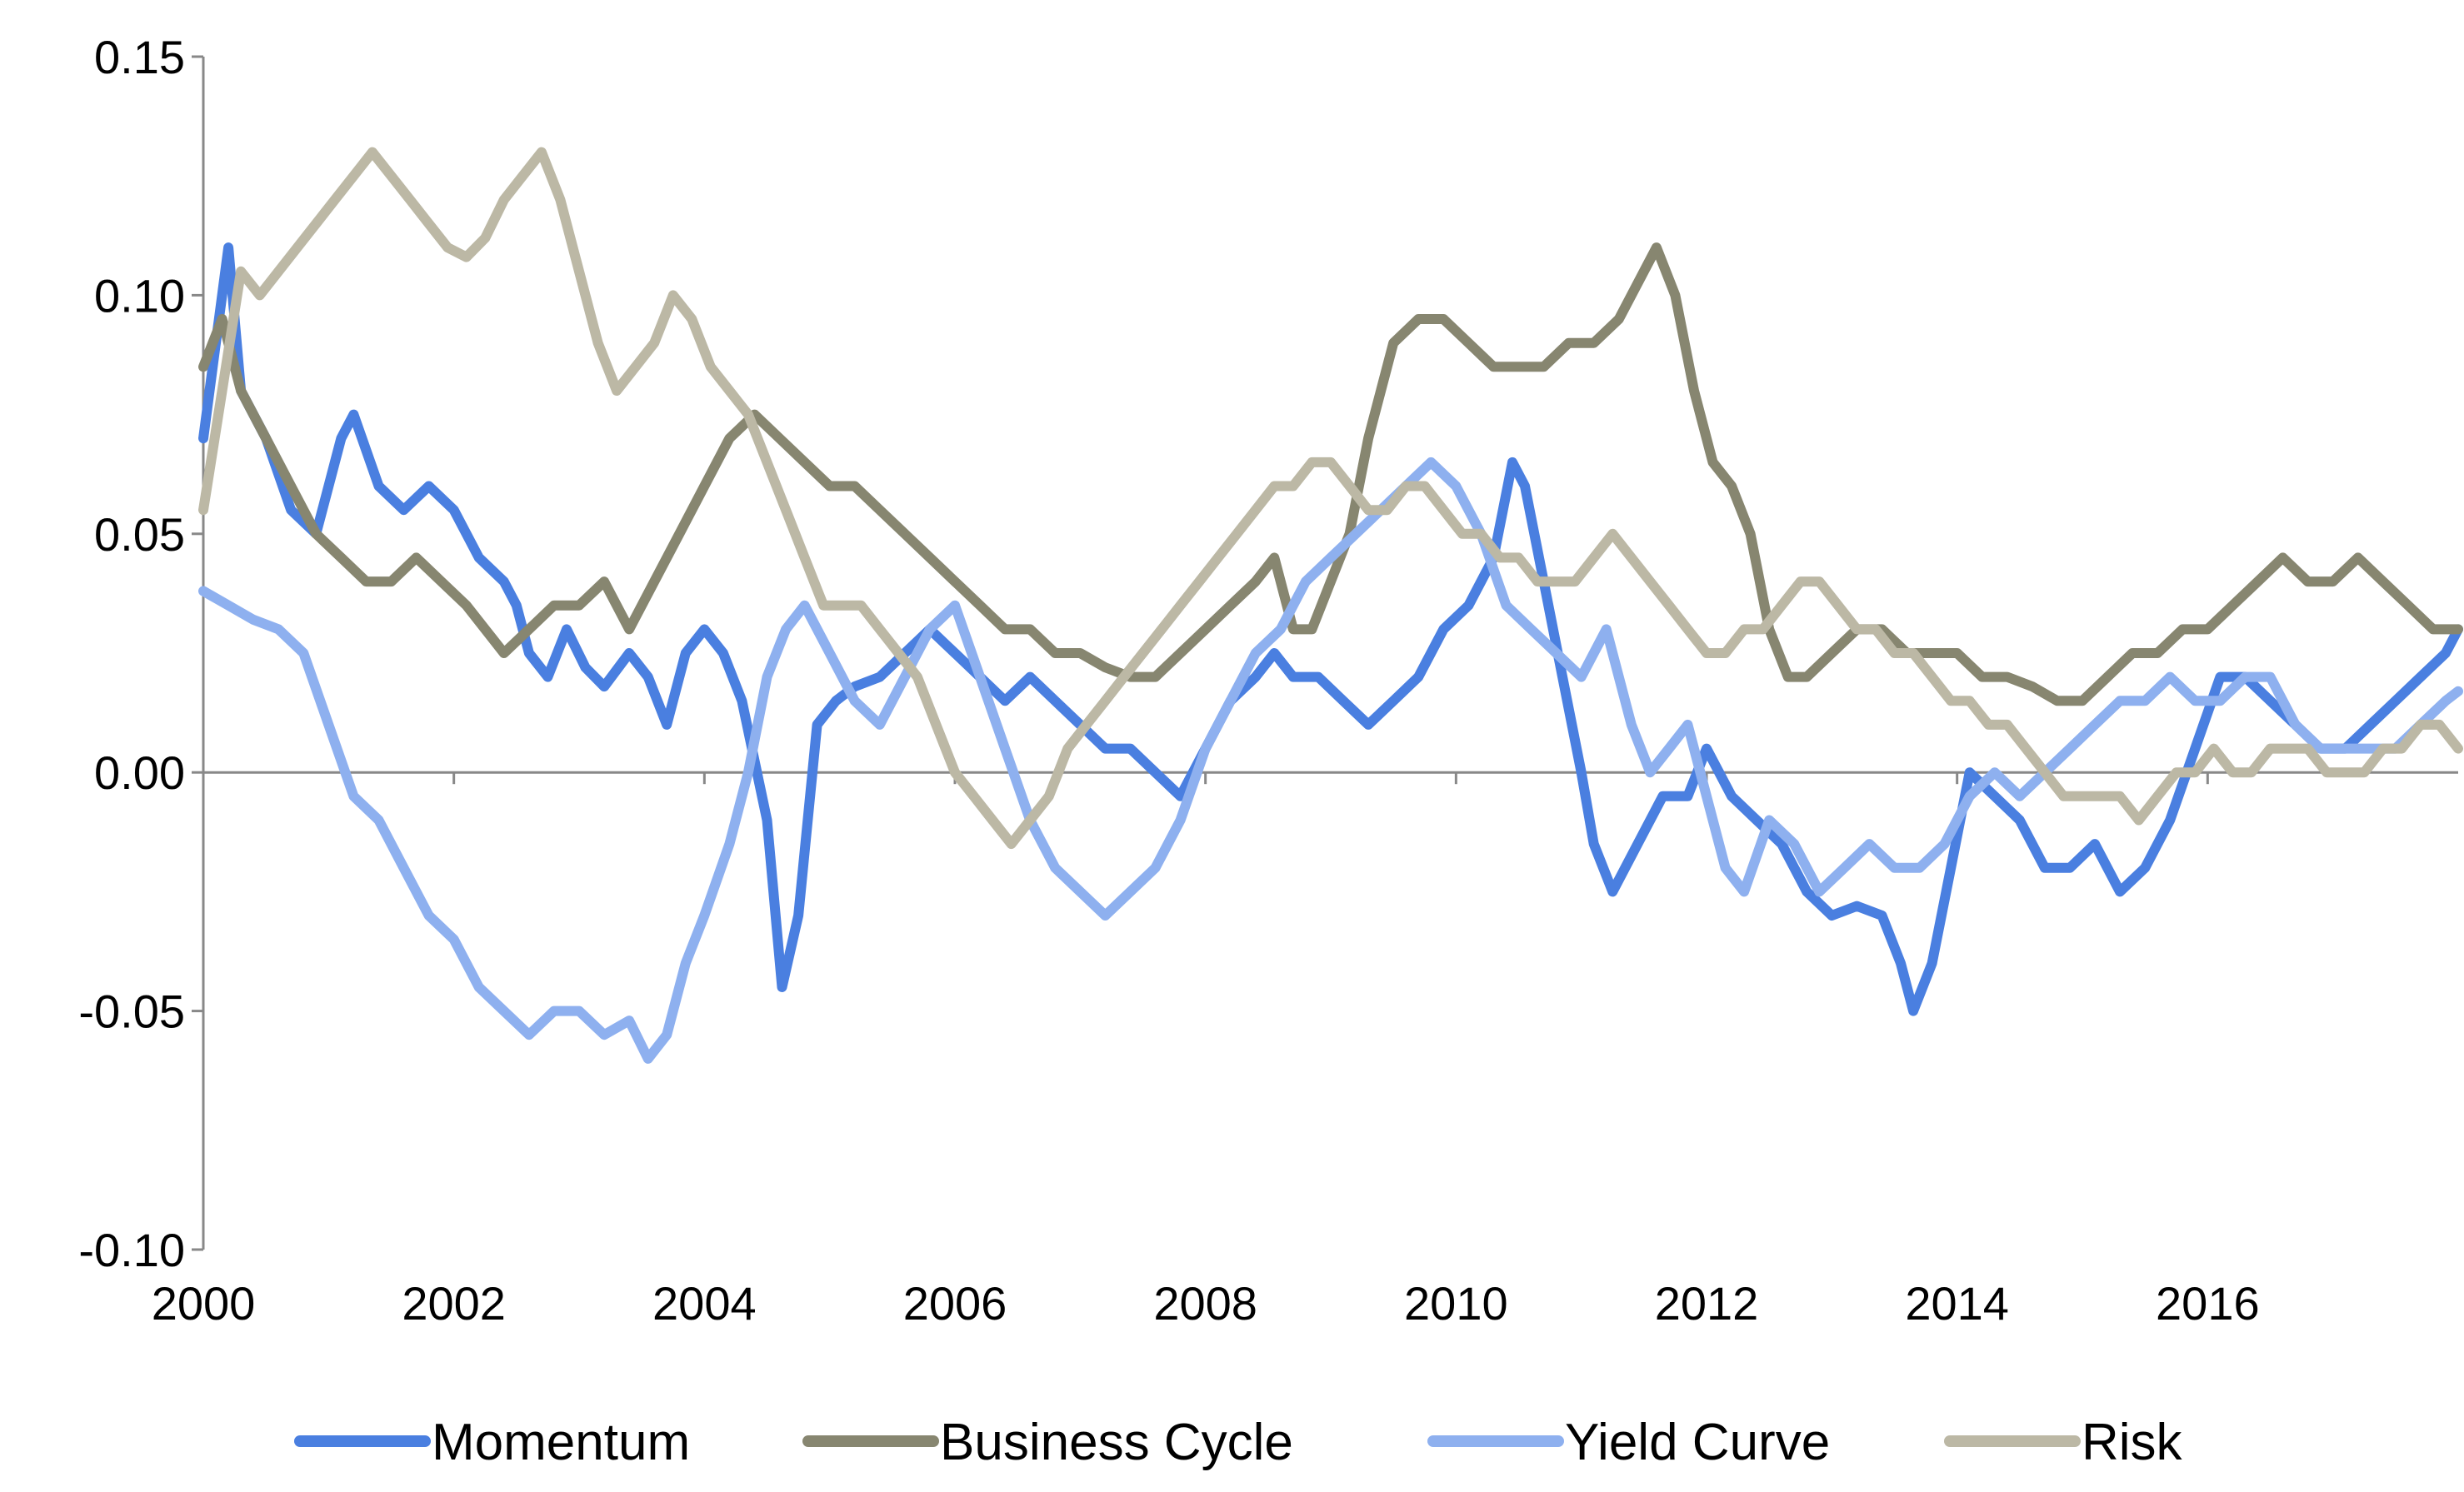 Image resolution: width=2464 pixels, height=1492 pixels. What do you see at coordinates (139, 535) in the screenshot?
I see `y-tick-label: 0.05` at bounding box center [139, 535].